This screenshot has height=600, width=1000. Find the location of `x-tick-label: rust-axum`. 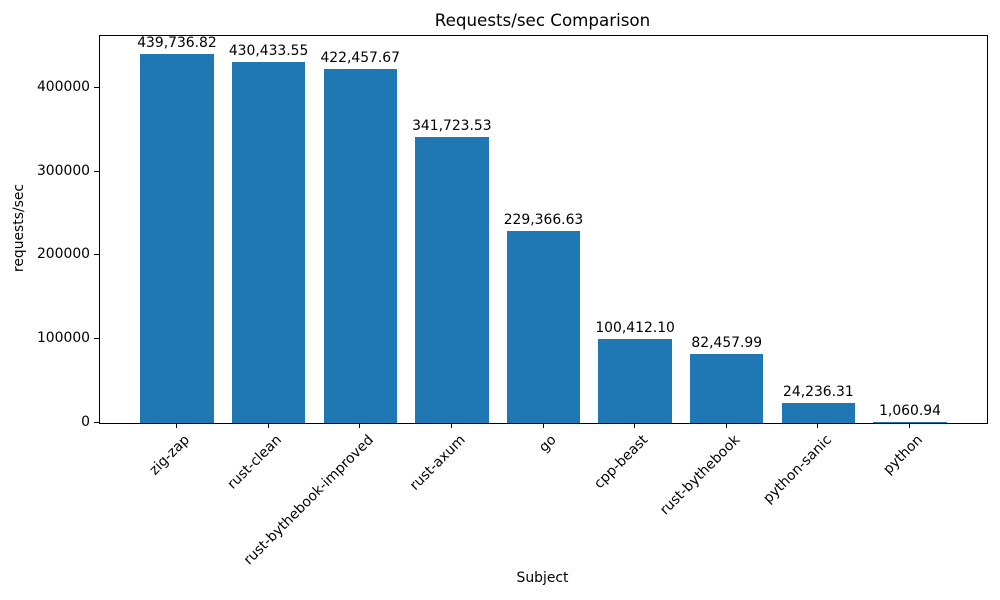

x-tick-label: rust-axum is located at coordinates (437, 463).